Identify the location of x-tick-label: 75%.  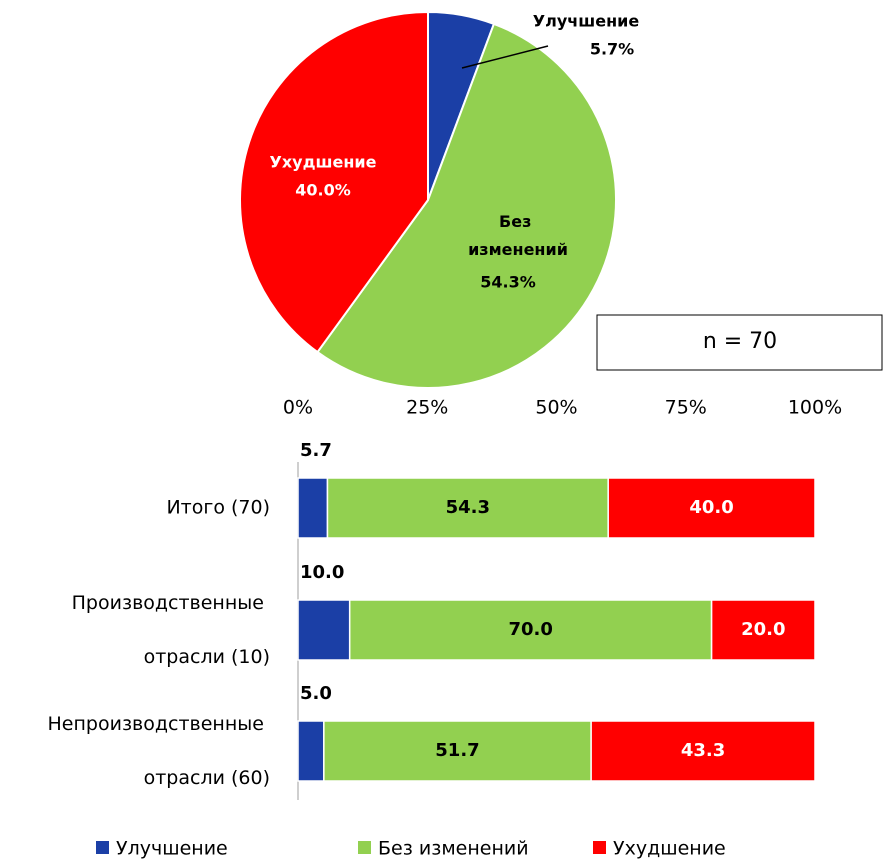
(686, 408).